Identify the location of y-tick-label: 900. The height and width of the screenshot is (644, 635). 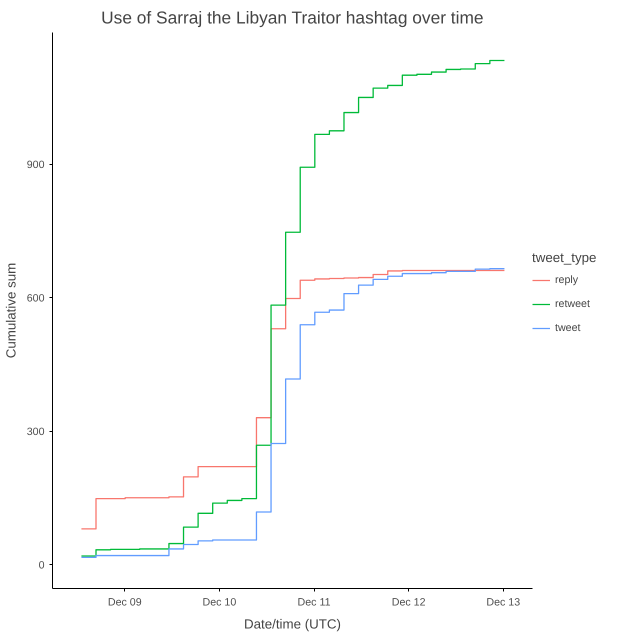
(35, 165).